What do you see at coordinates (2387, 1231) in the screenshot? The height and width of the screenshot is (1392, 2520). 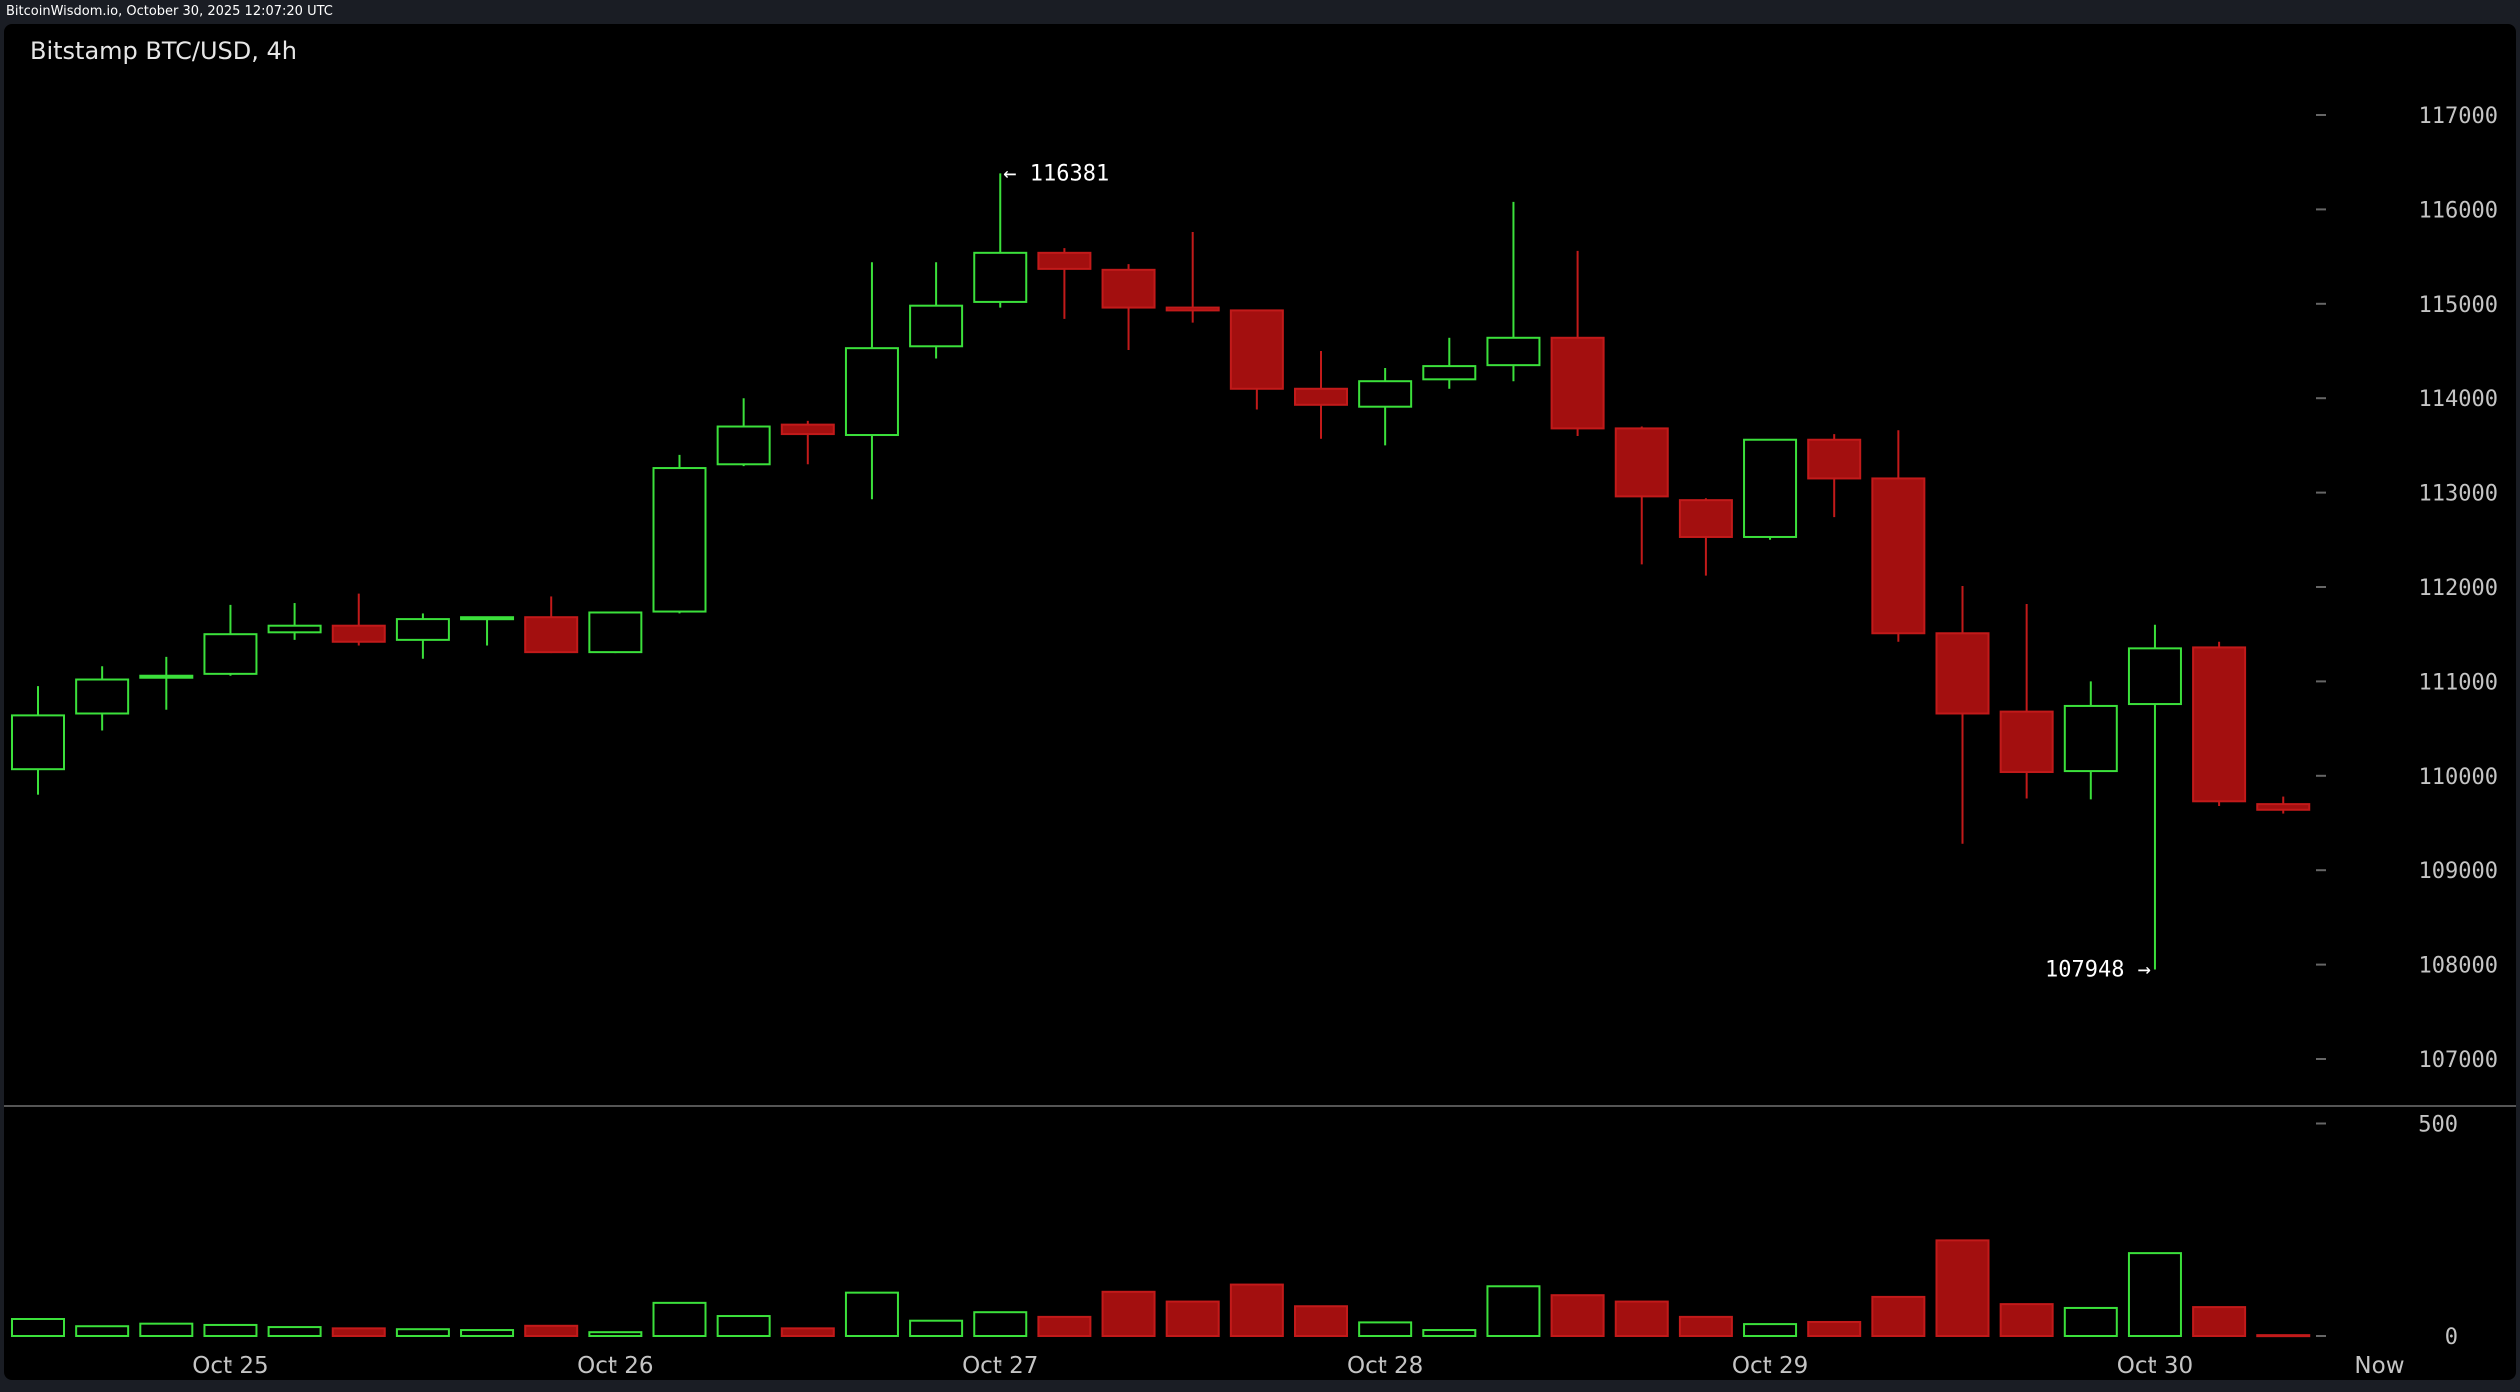 I see `volume-axis: 500 0` at bounding box center [2387, 1231].